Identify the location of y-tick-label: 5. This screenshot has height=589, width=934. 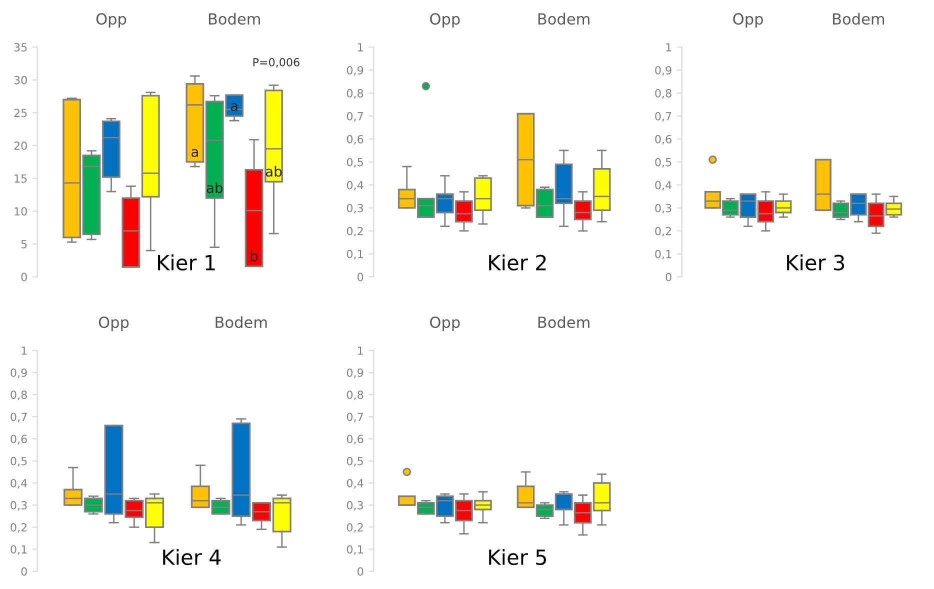
(24, 244).